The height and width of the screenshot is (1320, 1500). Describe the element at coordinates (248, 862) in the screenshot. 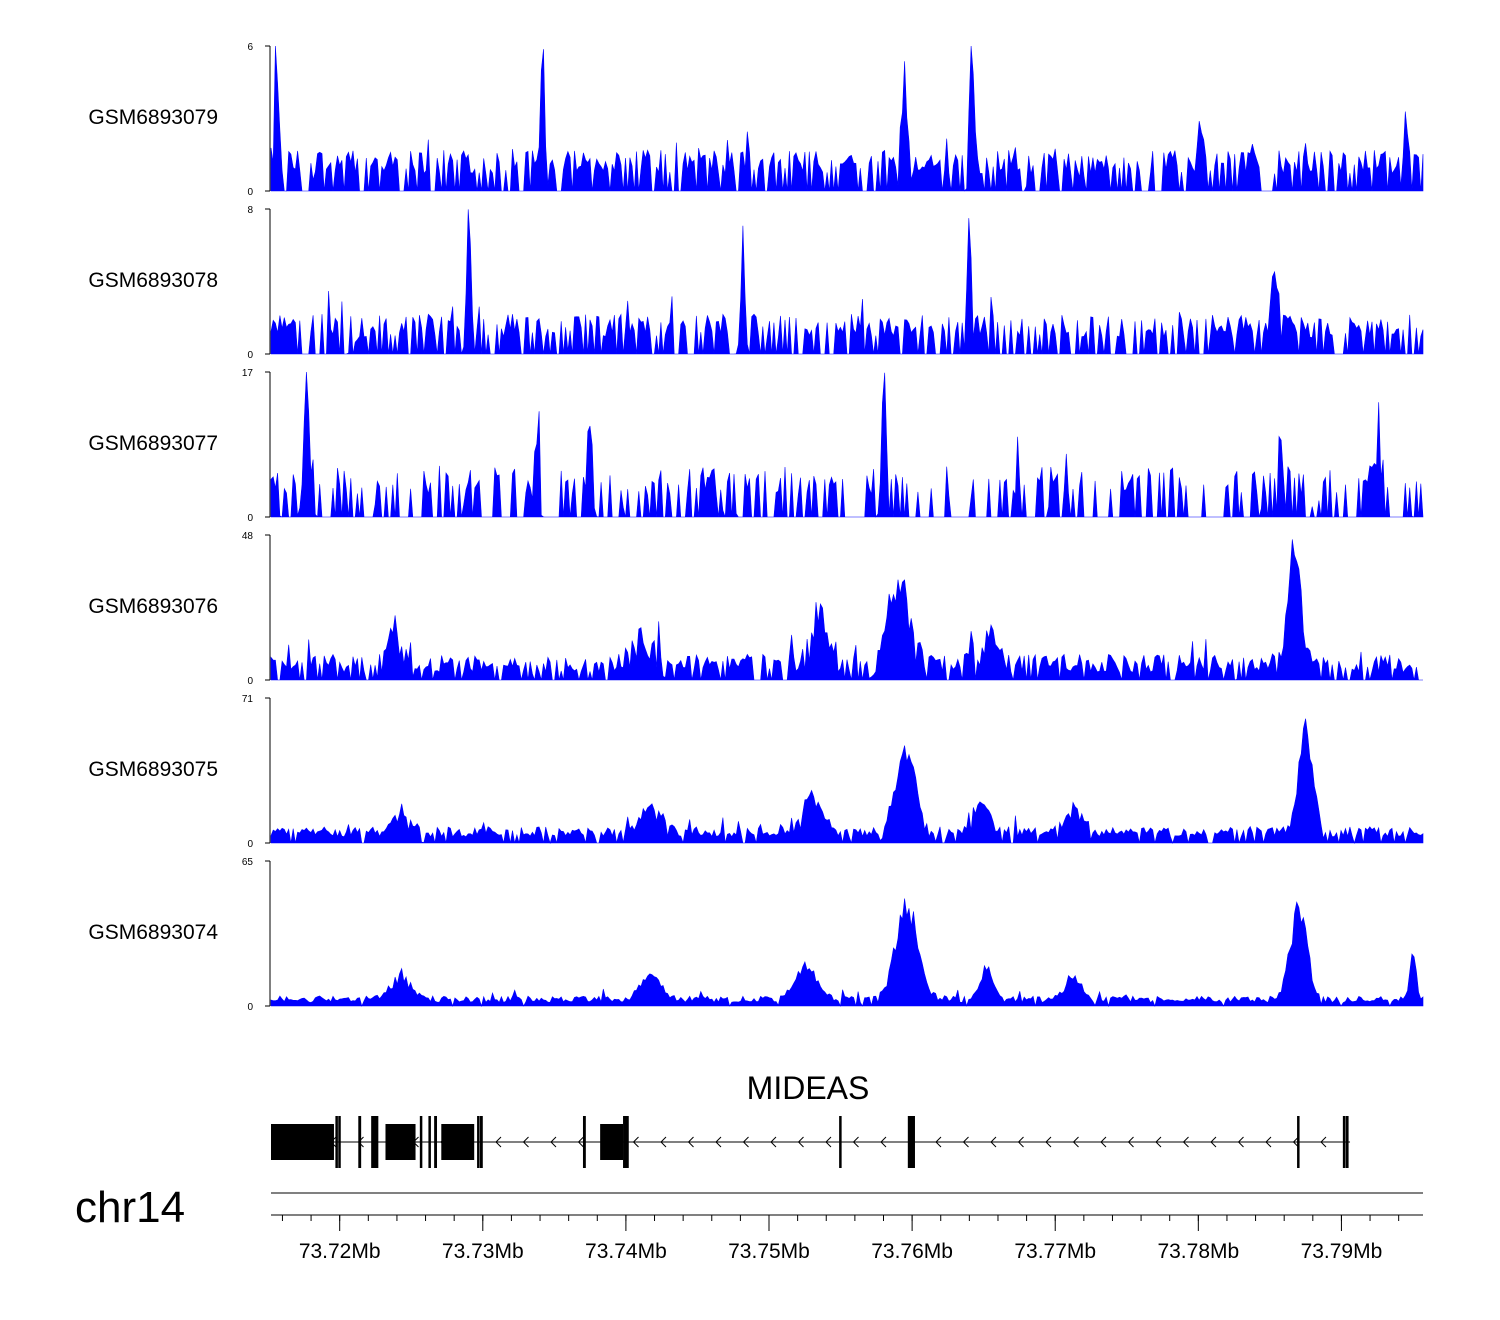

I see `y-max-label: 65` at that location.